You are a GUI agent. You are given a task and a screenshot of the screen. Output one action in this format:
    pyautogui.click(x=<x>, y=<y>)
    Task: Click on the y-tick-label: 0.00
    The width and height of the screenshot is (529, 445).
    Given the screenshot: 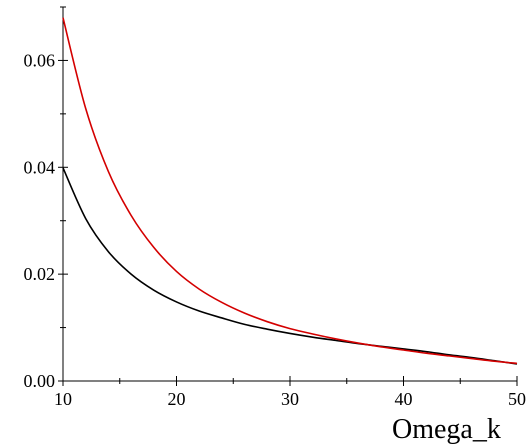 What is the action you would take?
    pyautogui.click(x=40, y=381)
    